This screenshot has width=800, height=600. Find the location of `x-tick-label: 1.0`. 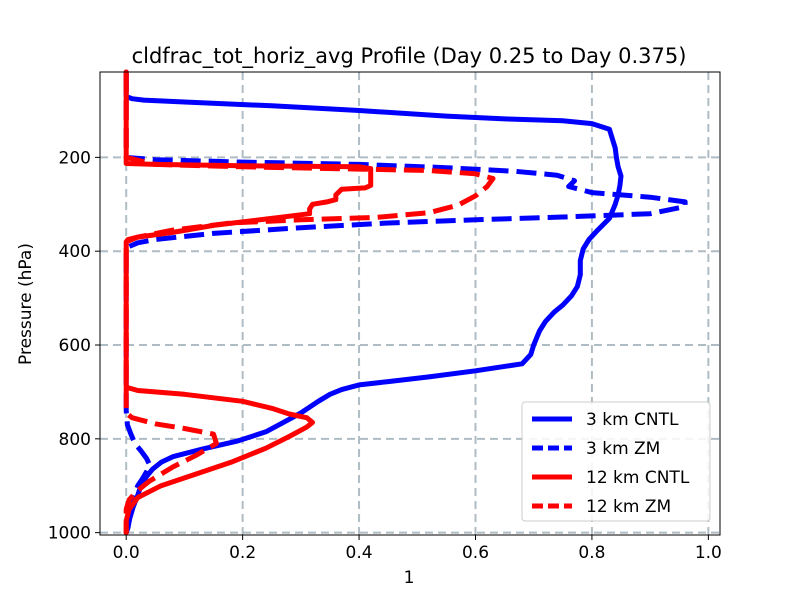

x-tick-label: 1.0 is located at coordinates (708, 553).